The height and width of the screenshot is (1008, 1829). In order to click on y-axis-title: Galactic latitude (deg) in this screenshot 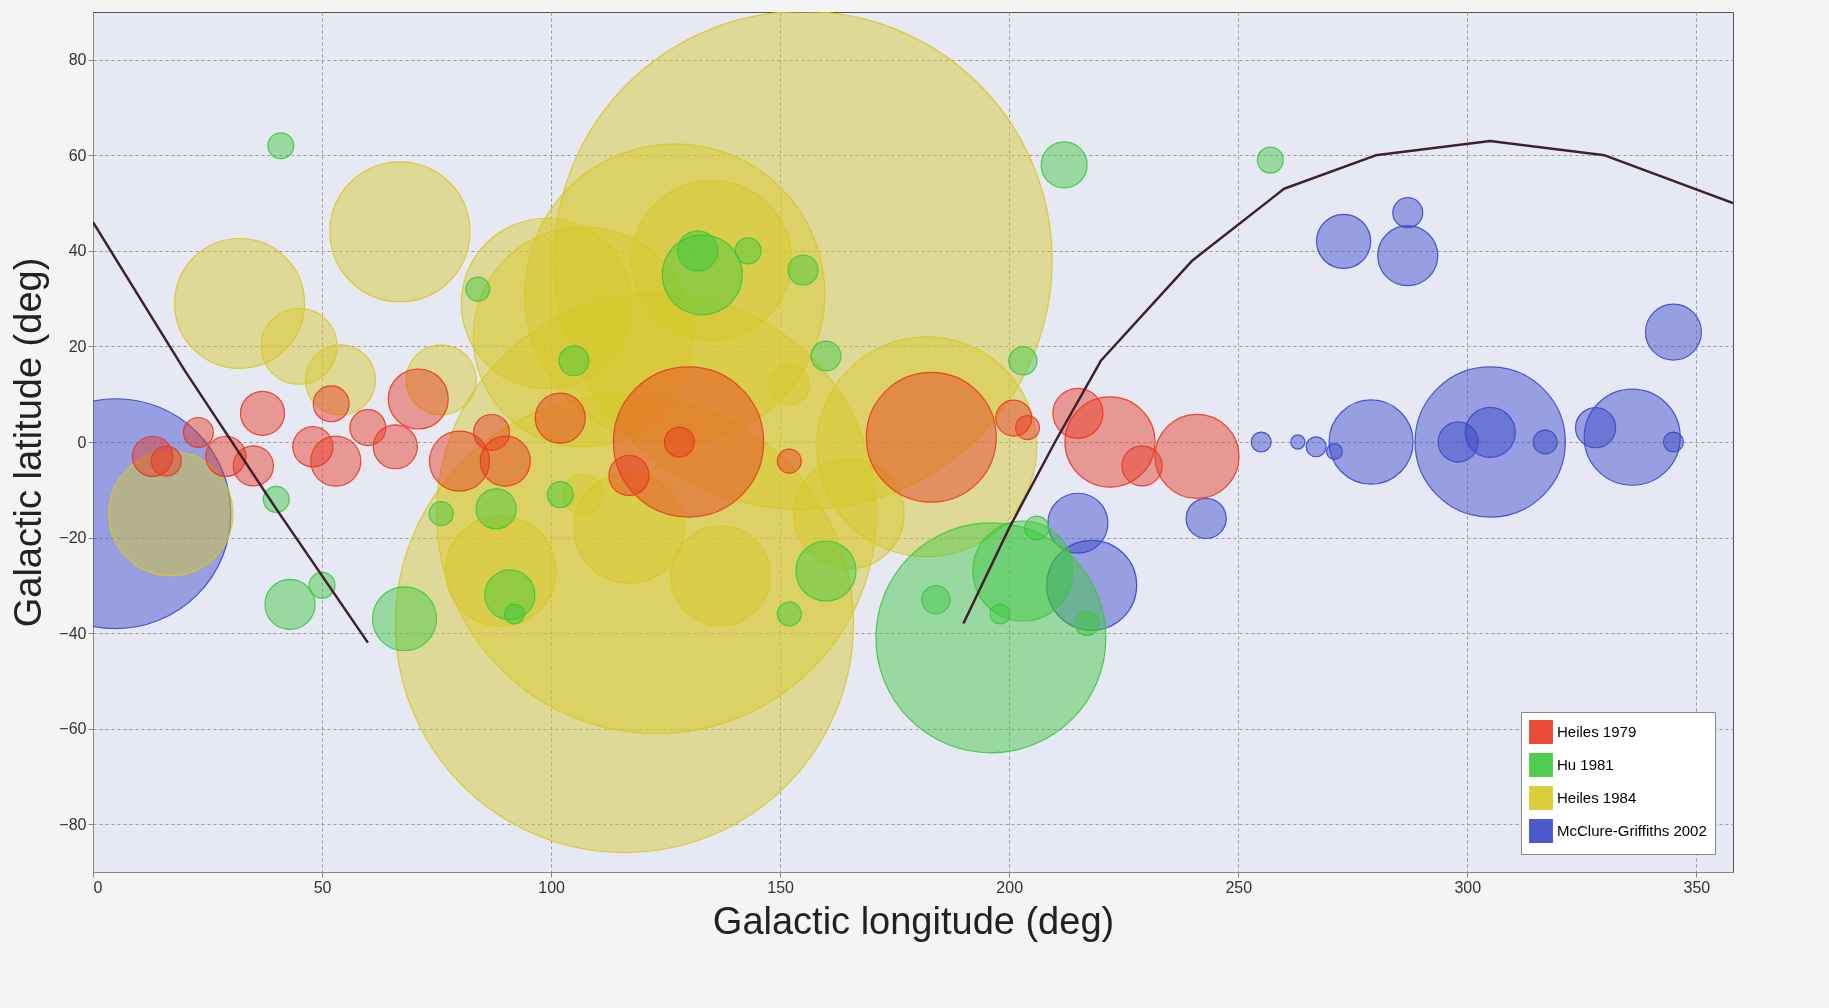, I will do `click(28, 442)`.